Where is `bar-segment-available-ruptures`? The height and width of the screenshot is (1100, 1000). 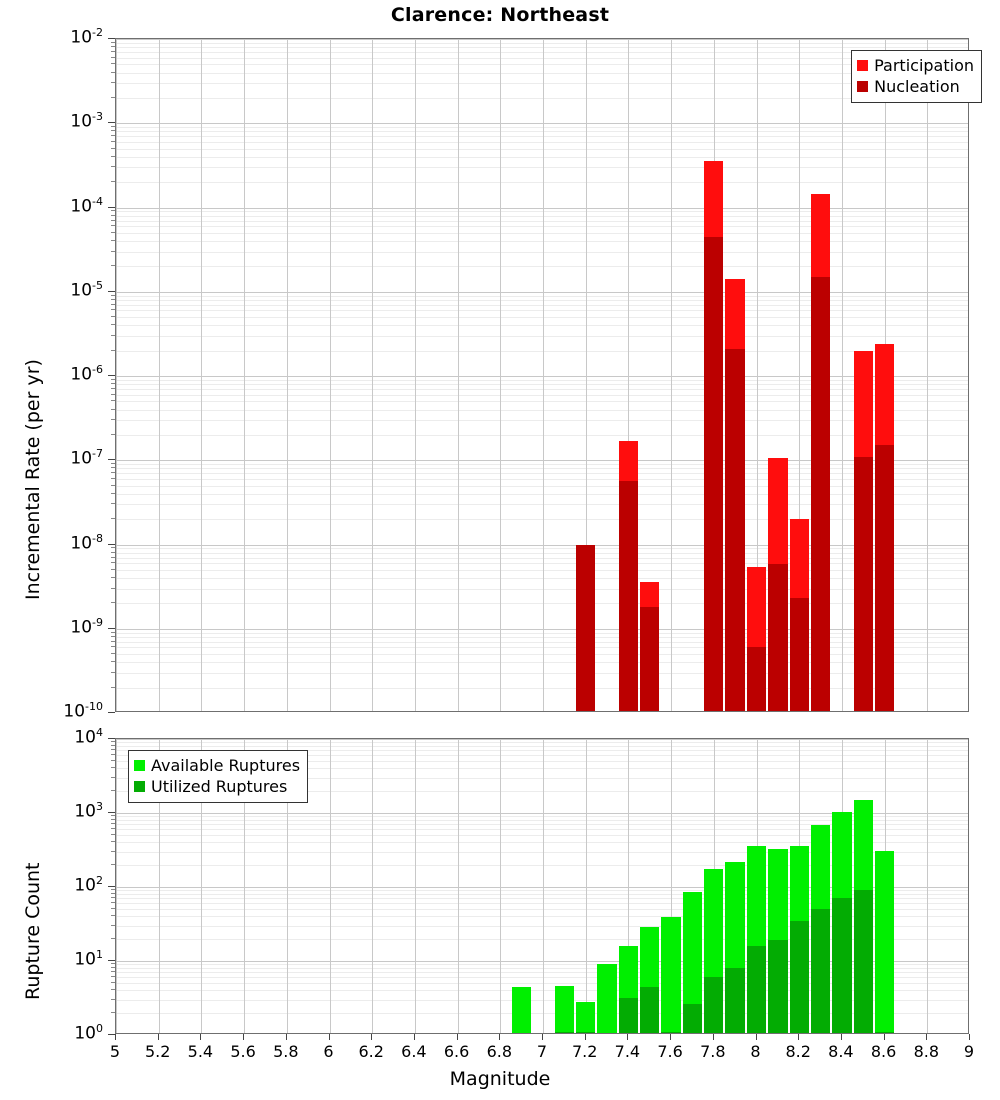
bar-segment-available-ruptures is located at coordinates (564, 1009).